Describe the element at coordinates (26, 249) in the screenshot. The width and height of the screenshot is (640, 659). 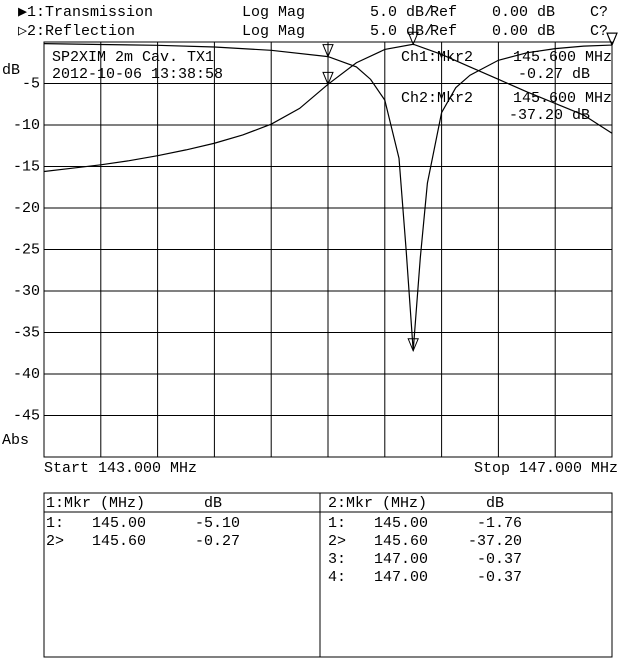
I see `y-tick-label: -25` at that location.